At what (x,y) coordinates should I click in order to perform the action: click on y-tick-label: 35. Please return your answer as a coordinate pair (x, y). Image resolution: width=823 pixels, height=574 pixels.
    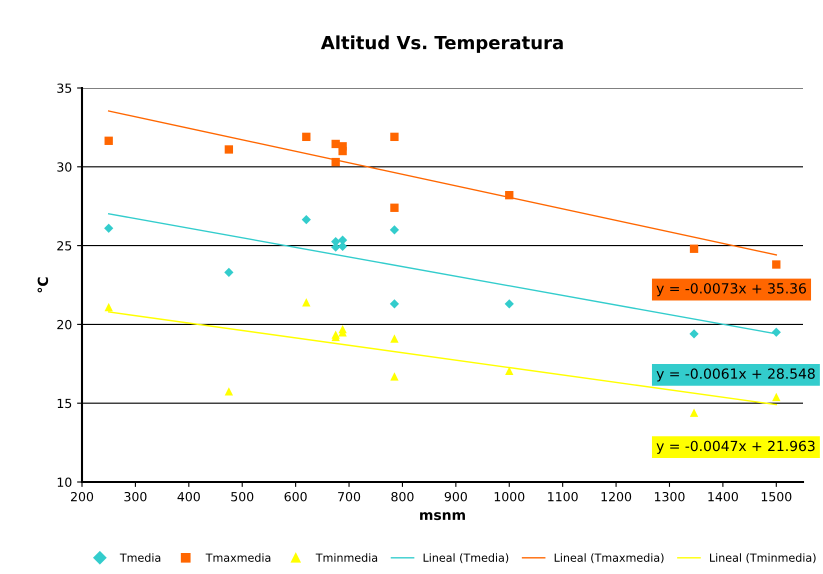
    Looking at the image, I should click on (64, 88).